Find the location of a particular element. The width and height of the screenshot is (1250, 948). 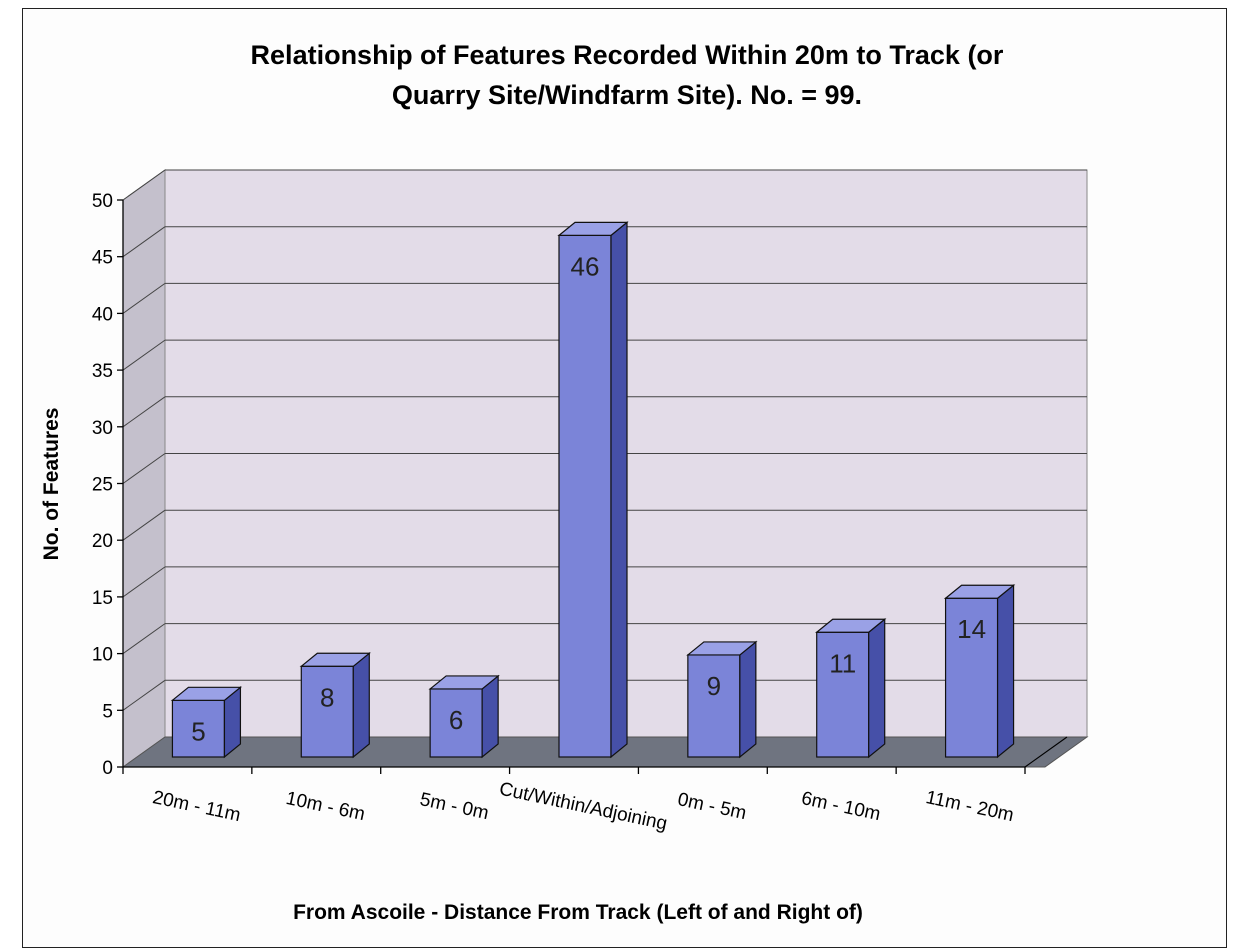

data-label: 14 is located at coordinates (971, 629).